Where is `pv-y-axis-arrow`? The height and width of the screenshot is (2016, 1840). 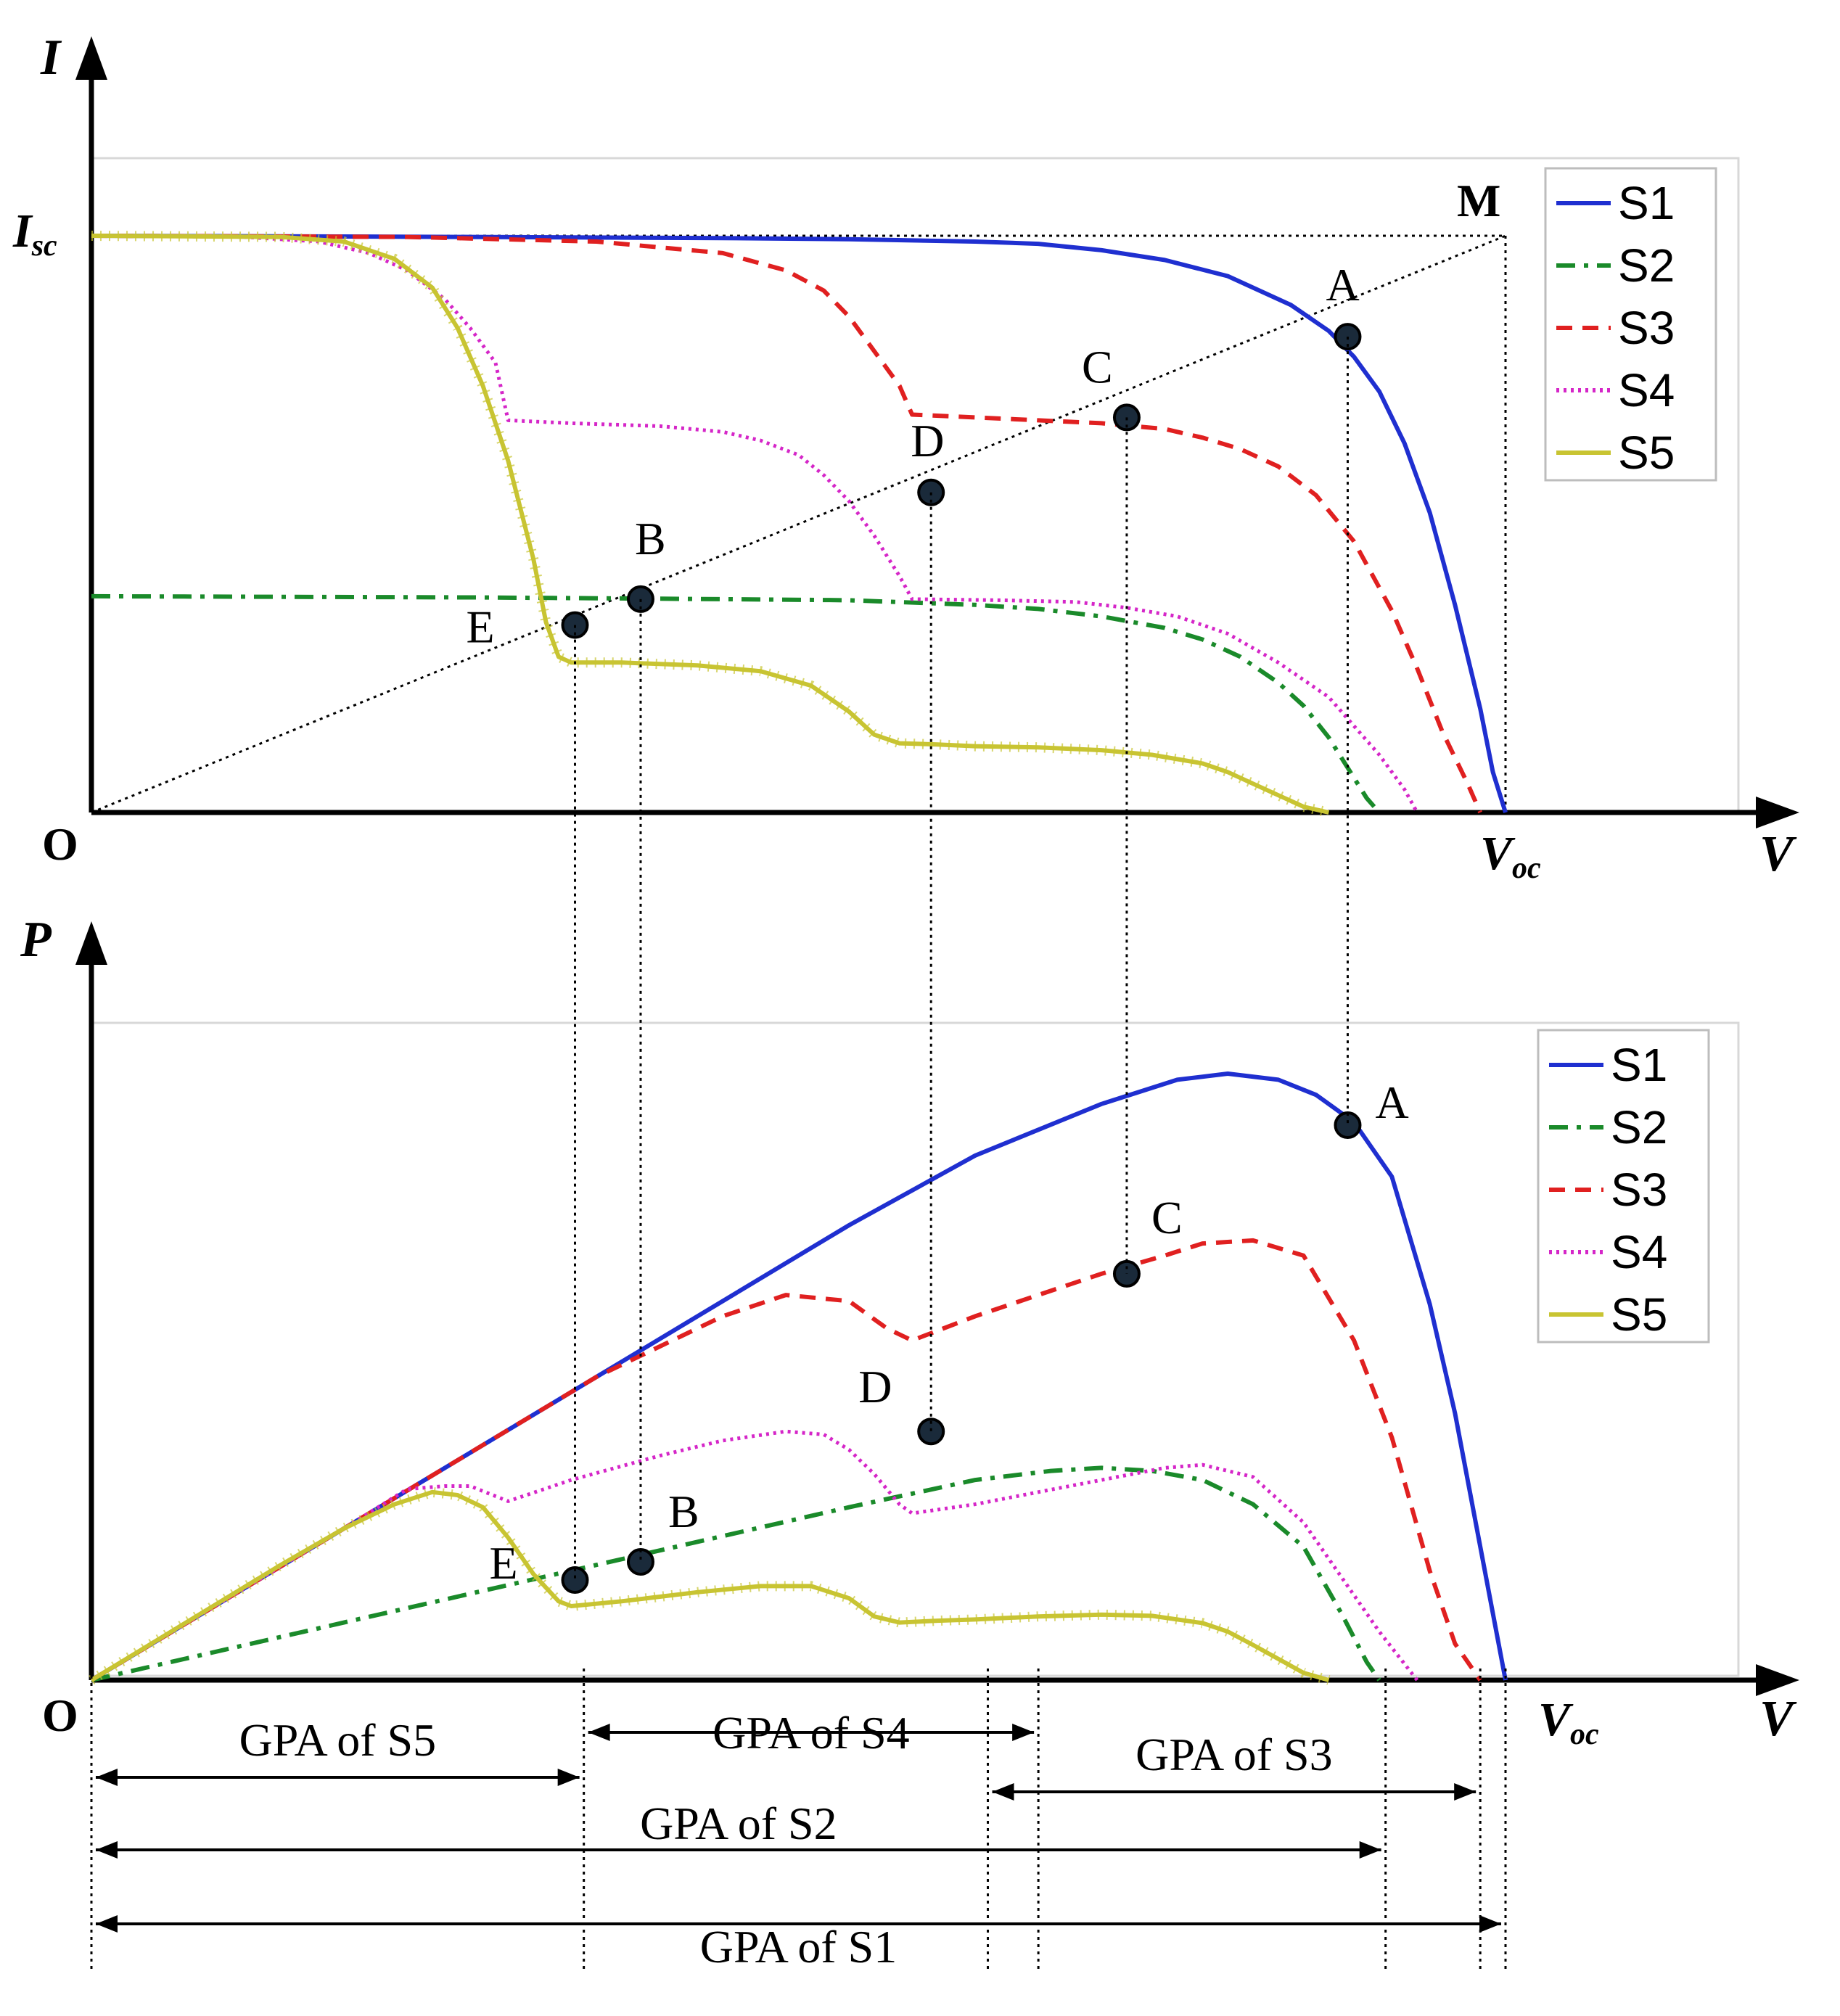 pv-y-axis-arrow is located at coordinates (91, 943).